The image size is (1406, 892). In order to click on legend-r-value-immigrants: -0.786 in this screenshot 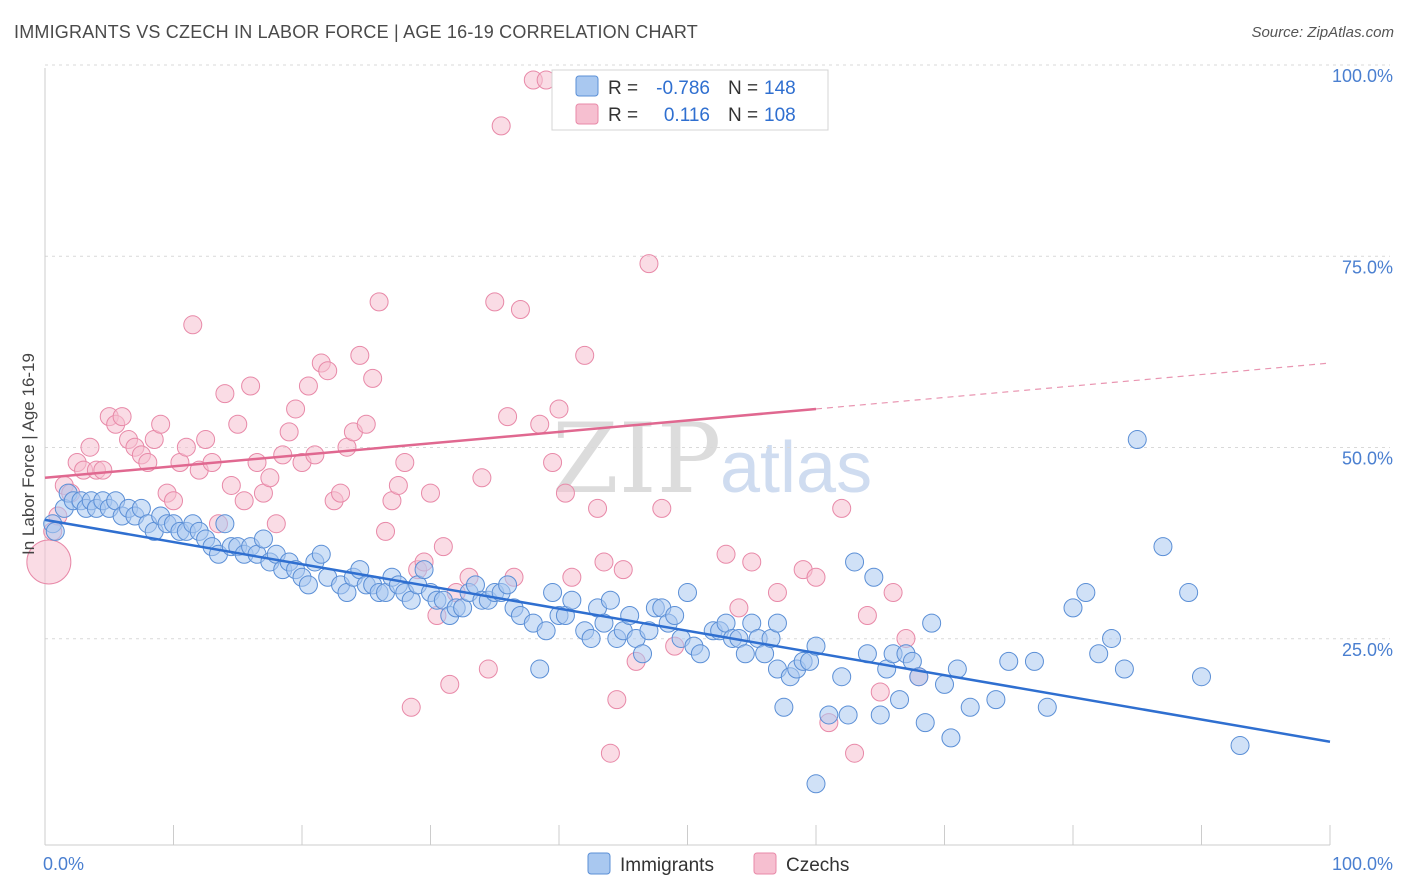, I will do `click(683, 88)`.